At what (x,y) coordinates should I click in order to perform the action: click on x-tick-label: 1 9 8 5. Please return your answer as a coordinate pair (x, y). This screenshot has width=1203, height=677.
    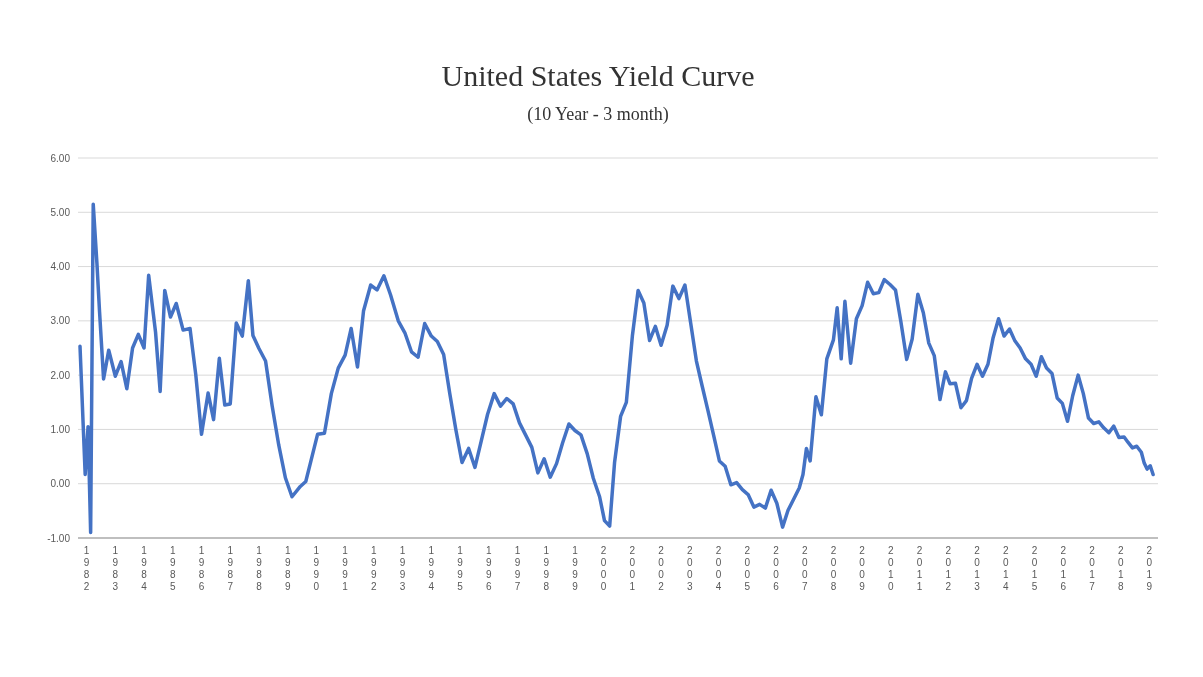
    Looking at the image, I should click on (173, 568).